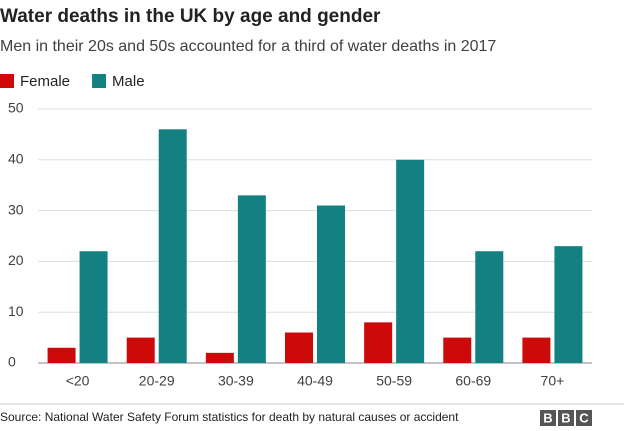 The height and width of the screenshot is (431, 624). I want to click on x-tick-label: 70+, so click(553, 381).